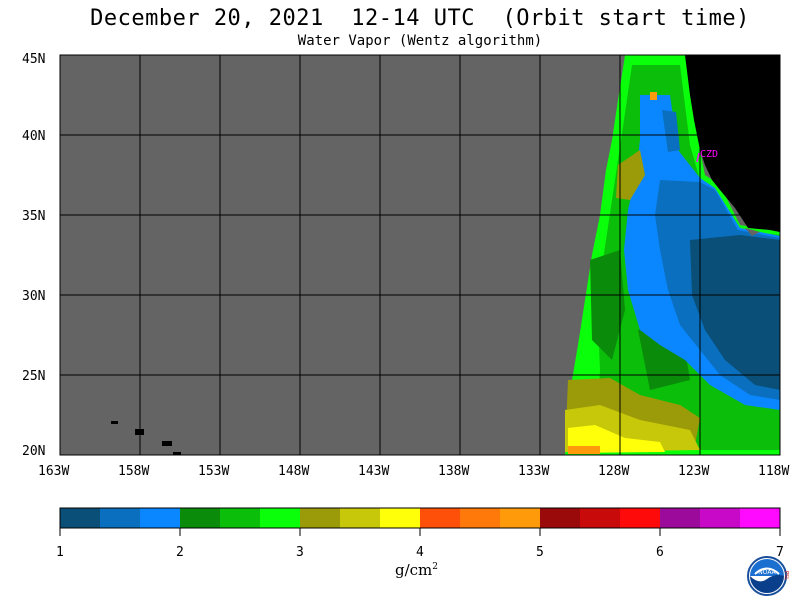  What do you see at coordinates (752, 232) in the screenshot?
I see `coast-no-data` at bounding box center [752, 232].